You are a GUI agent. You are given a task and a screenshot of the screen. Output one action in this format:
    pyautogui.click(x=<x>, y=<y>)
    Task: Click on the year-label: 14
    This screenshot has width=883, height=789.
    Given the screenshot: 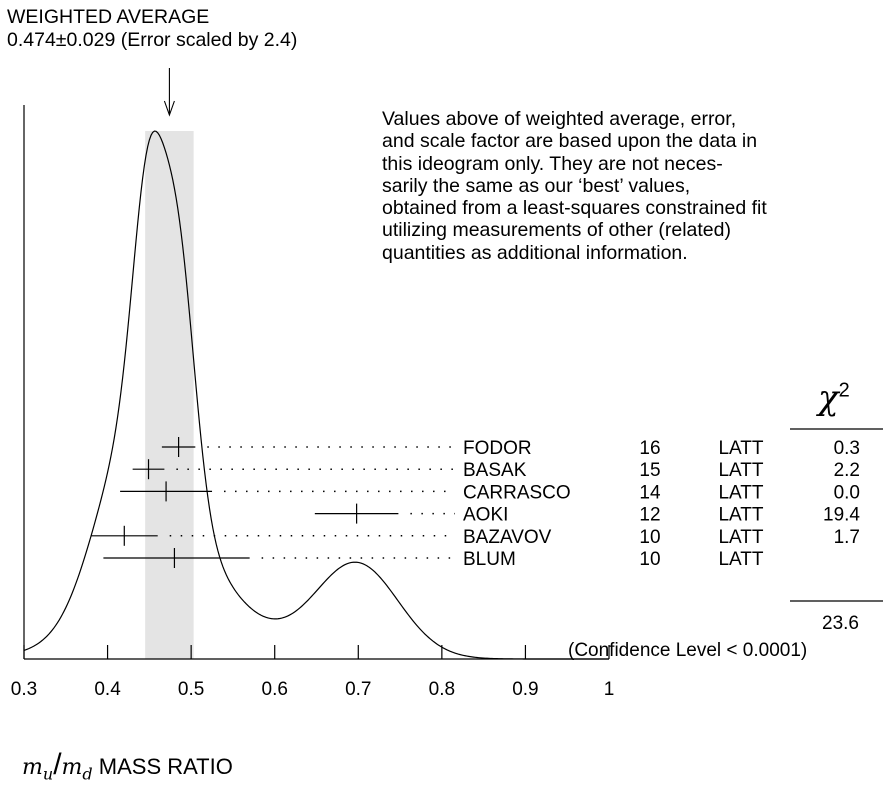 What is the action you would take?
    pyautogui.click(x=650, y=492)
    